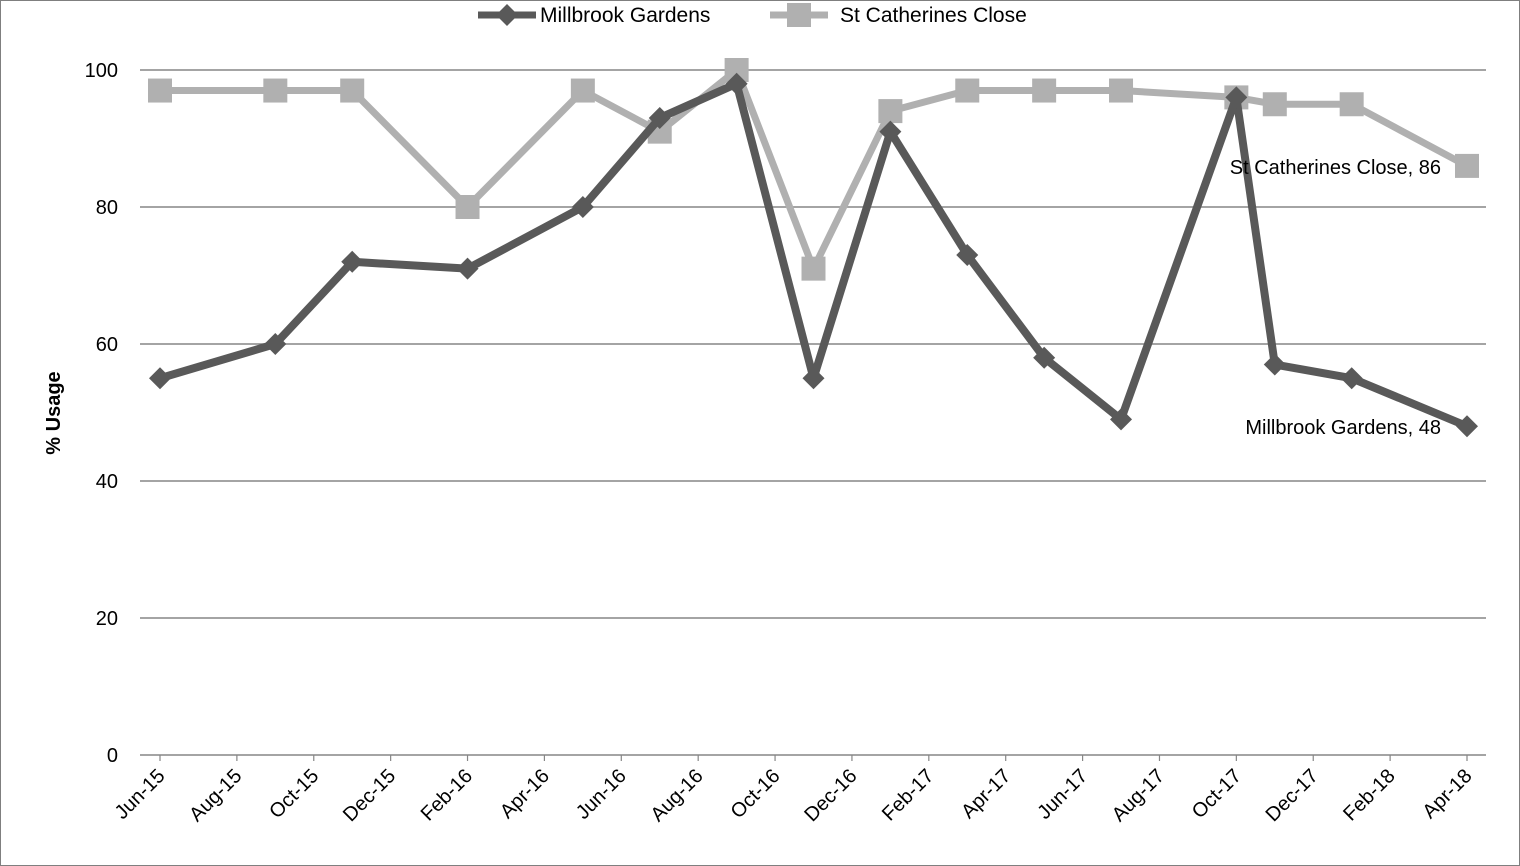 The image size is (1520, 866). What do you see at coordinates (525, 794) in the screenshot?
I see `x-tick-label: Apr-16` at bounding box center [525, 794].